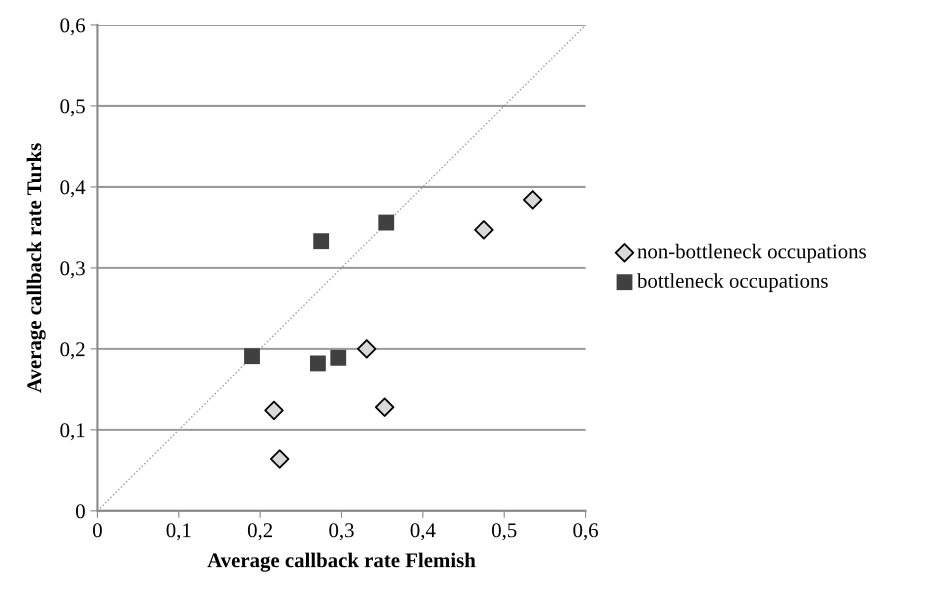 The height and width of the screenshot is (594, 946). Describe the element at coordinates (73, 27) in the screenshot. I see `y-tick-label: 0,6` at that location.